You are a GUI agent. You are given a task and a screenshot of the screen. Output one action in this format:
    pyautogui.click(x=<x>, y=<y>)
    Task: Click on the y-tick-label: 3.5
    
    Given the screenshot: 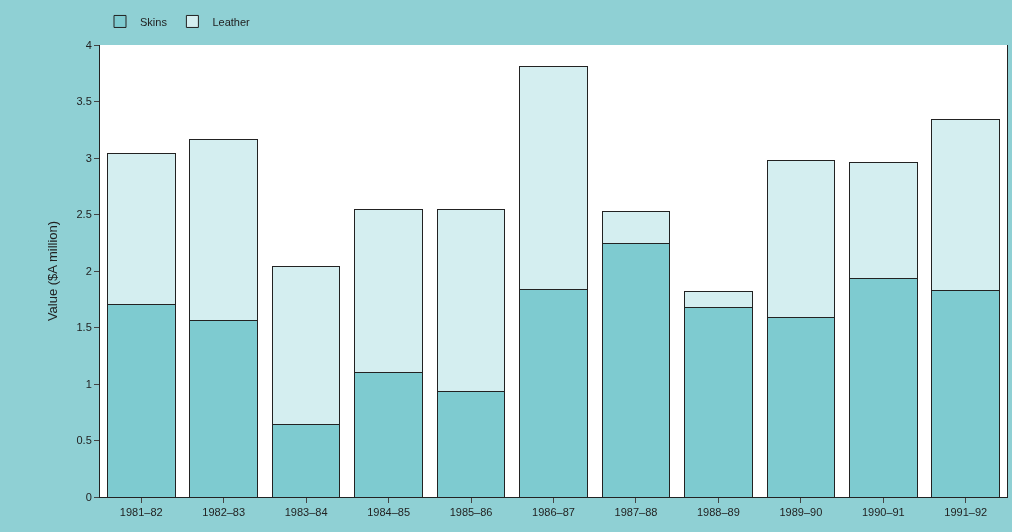 What is the action you would take?
    pyautogui.click(x=84, y=101)
    